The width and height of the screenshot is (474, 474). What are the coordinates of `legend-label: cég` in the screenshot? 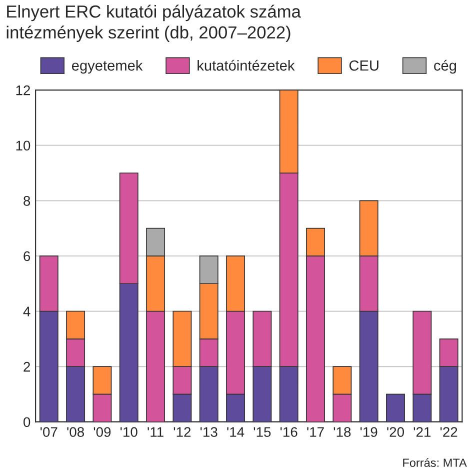 It's located at (445, 67).